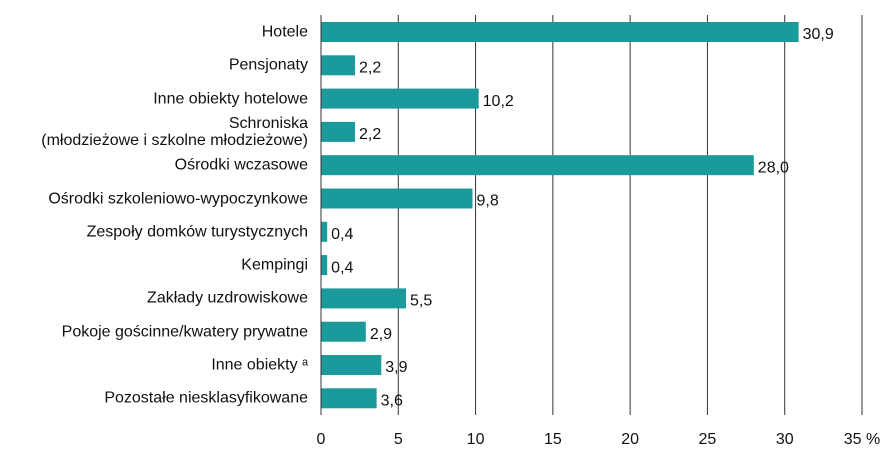 The image size is (895, 453). Describe the element at coordinates (381, 334) in the screenshot. I see `value-label: 2,9` at that location.